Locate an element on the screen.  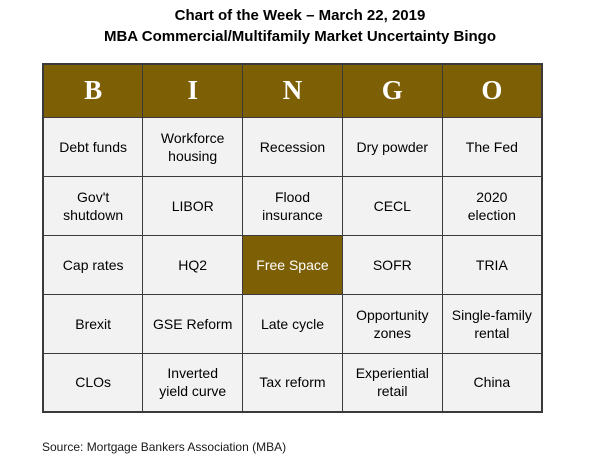
bingo-cell: Flood insurance is located at coordinates (292, 205).